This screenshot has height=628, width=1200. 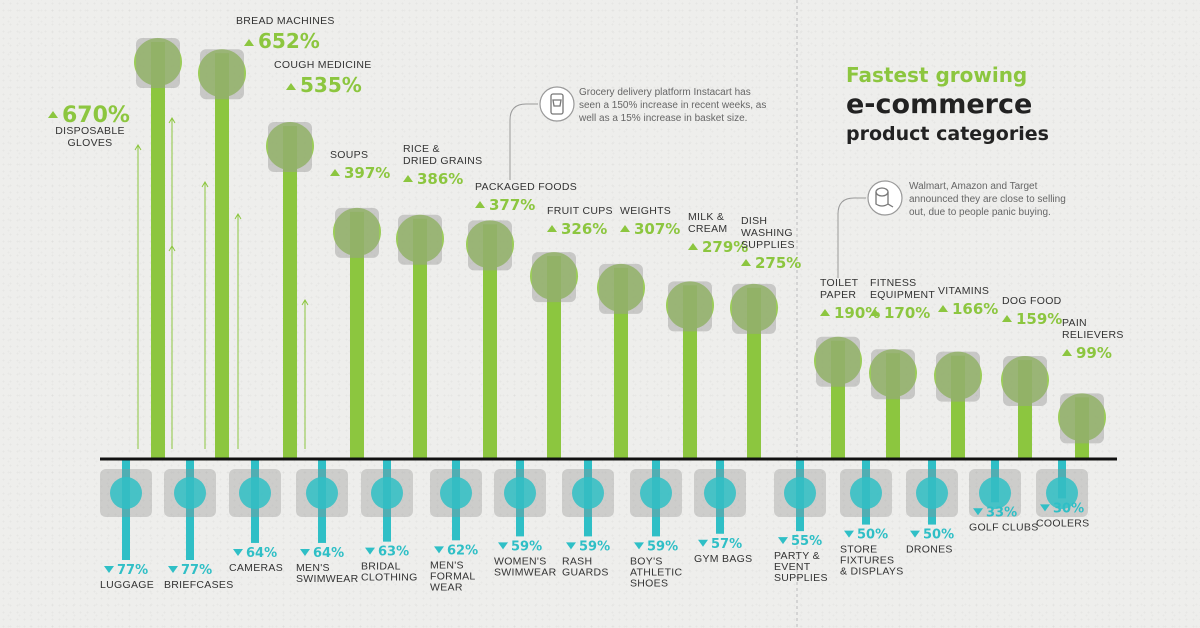 What do you see at coordinates (866, 493) in the screenshot?
I see `marker-store-fixtures-and-displays` at bounding box center [866, 493].